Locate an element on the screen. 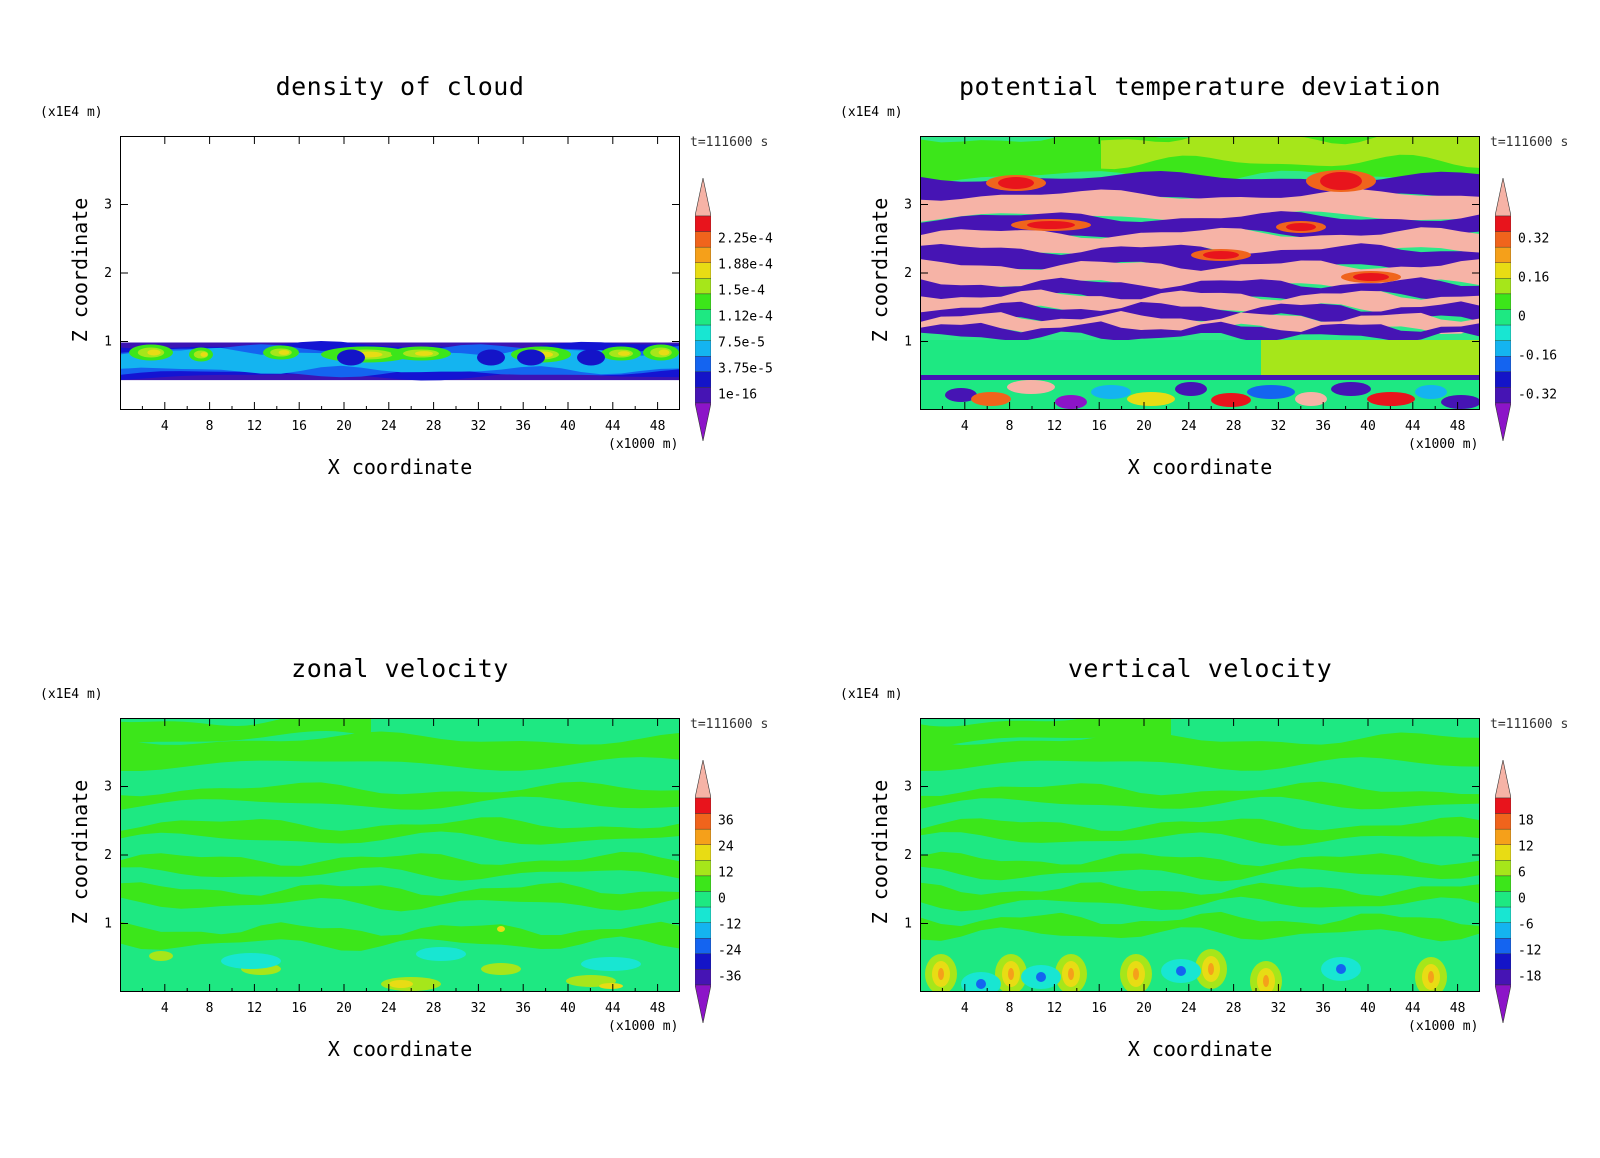 The image size is (1600, 1158). colorbar-label: 1e-16 is located at coordinates (738, 395).